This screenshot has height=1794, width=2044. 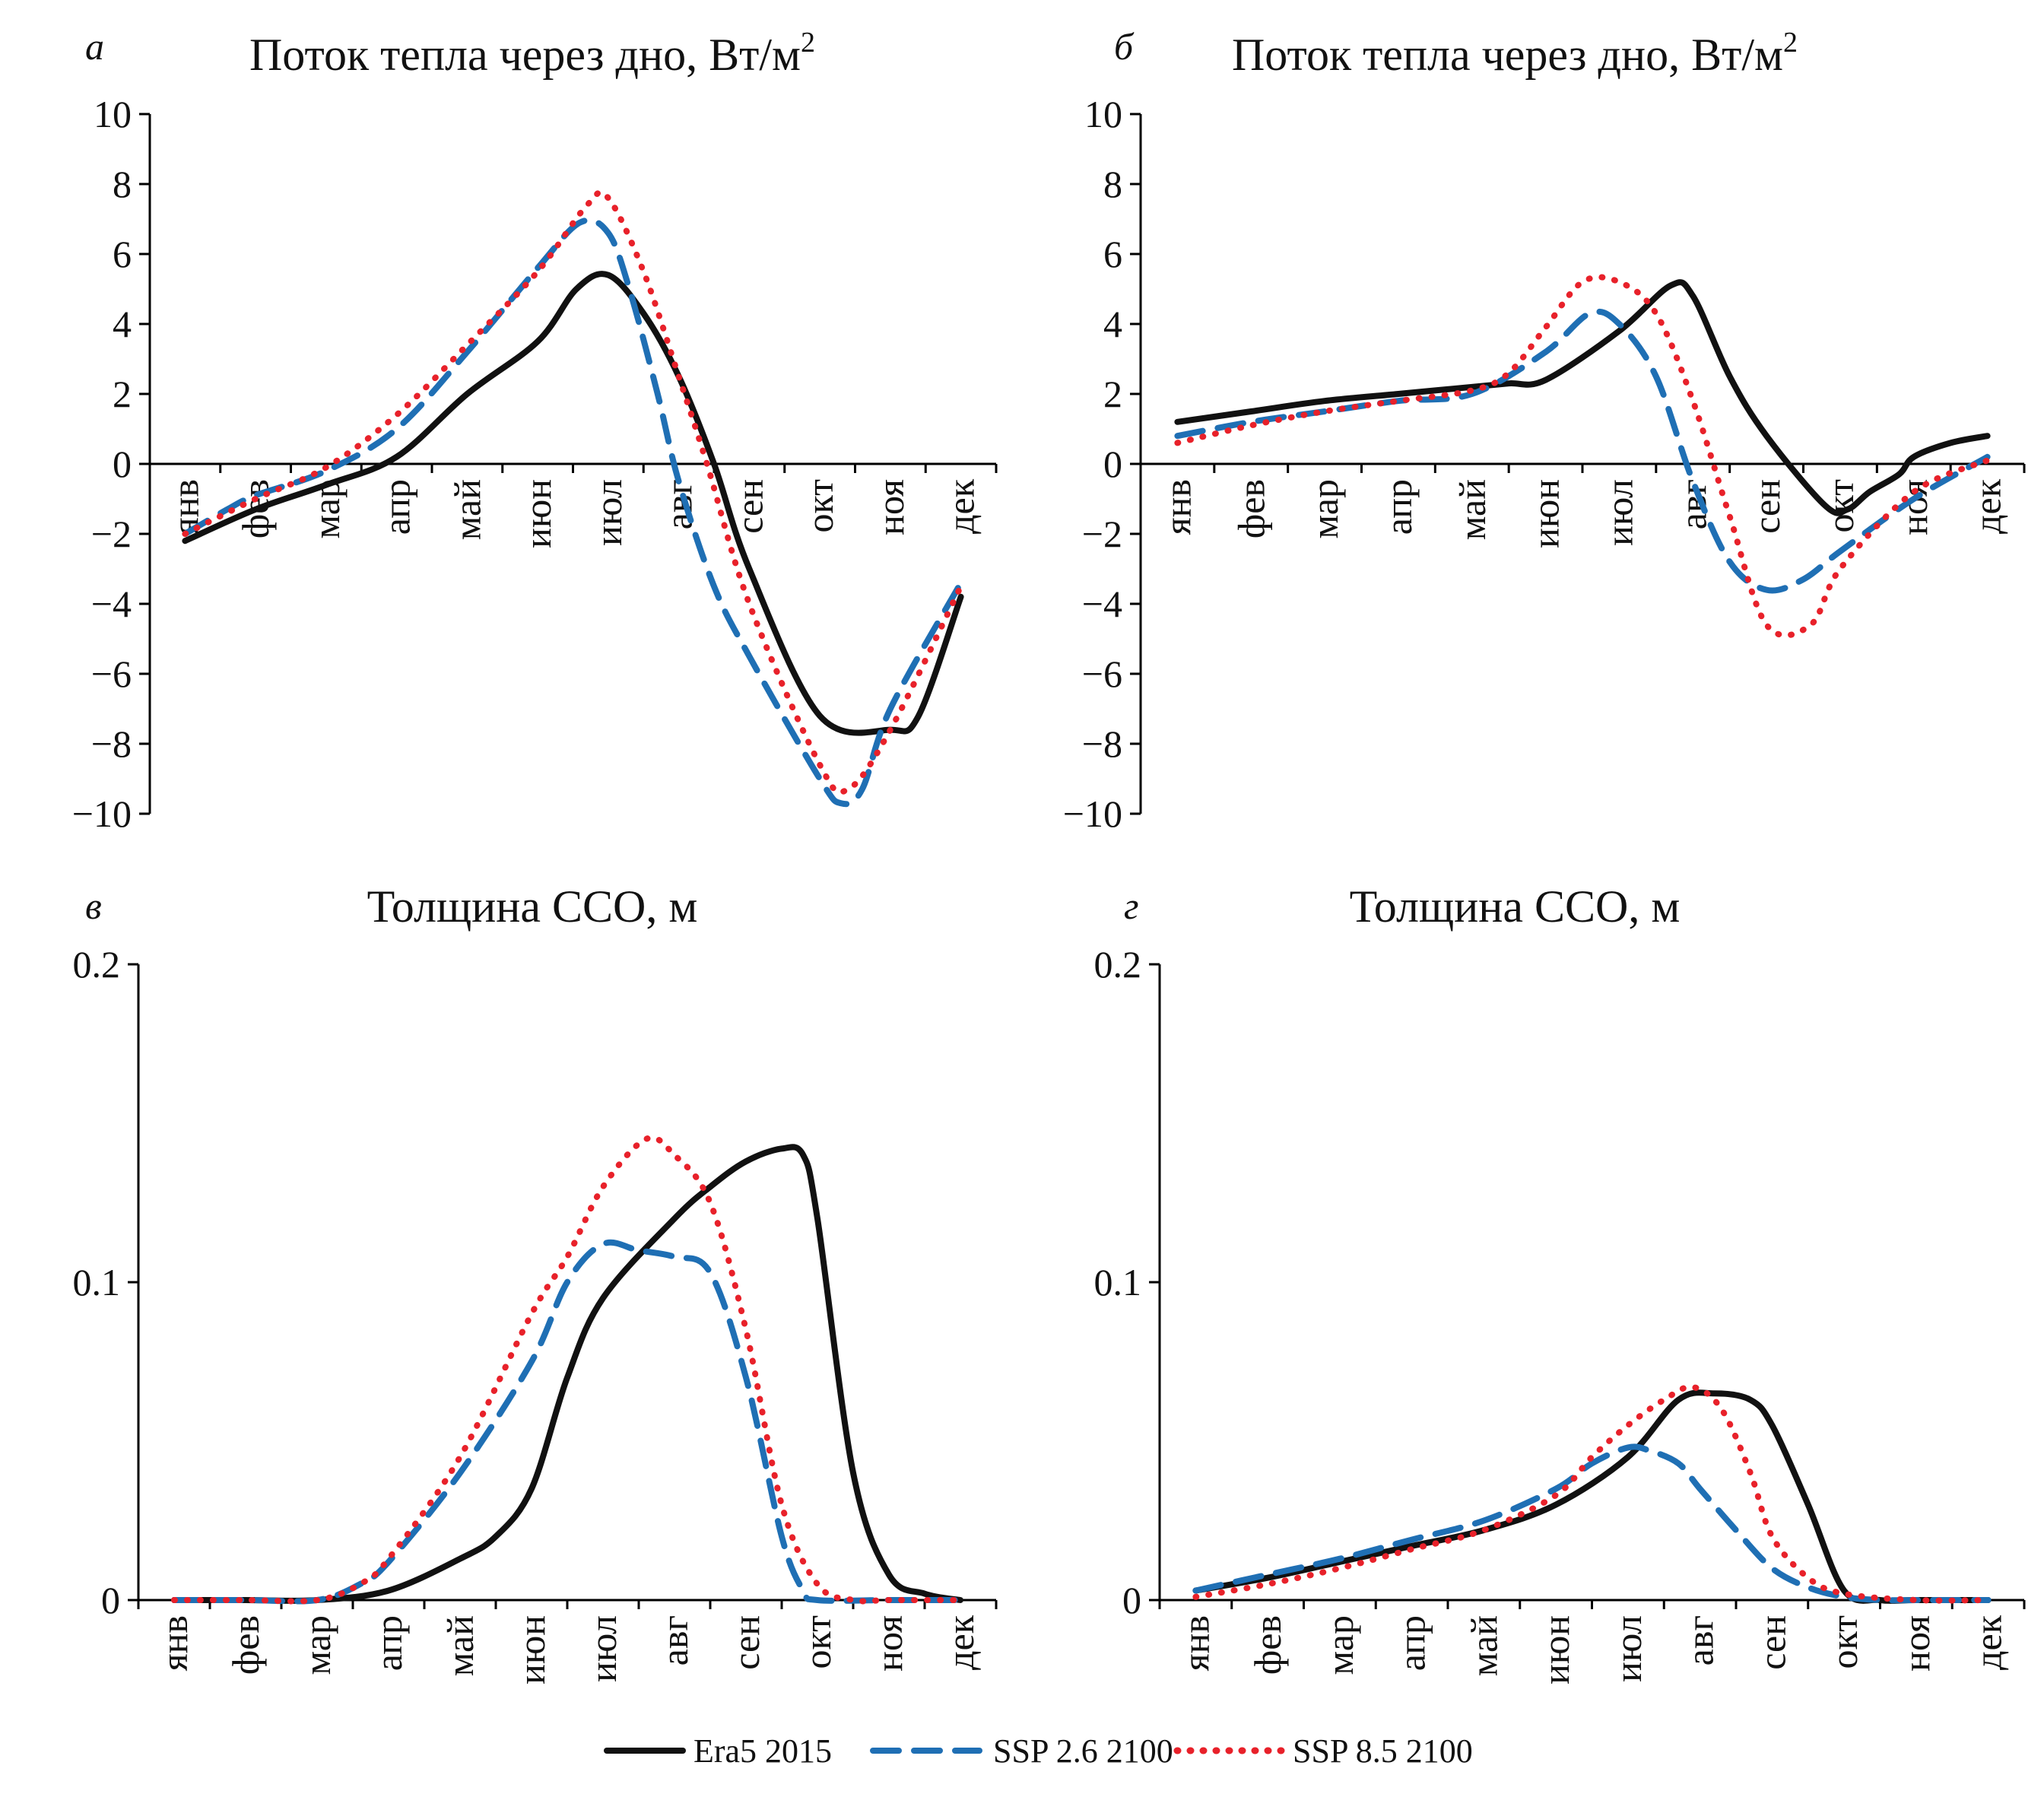 What do you see at coordinates (1383, 1751) in the screenshot?
I see `legend-label: SSP 8.5 2100` at bounding box center [1383, 1751].